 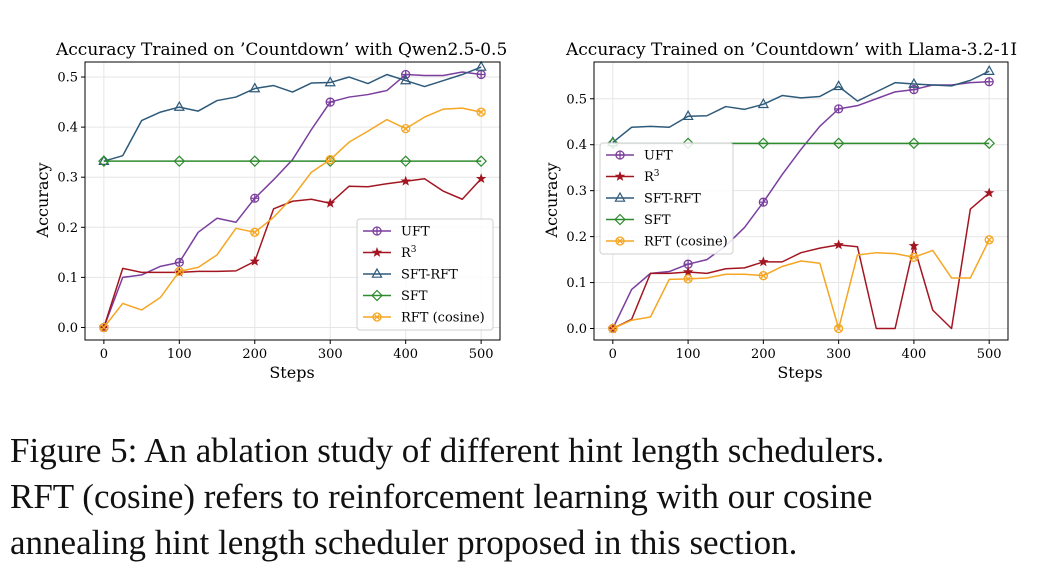 What do you see at coordinates (576, 329) in the screenshot?
I see `y-tick-label: 0.0` at bounding box center [576, 329].